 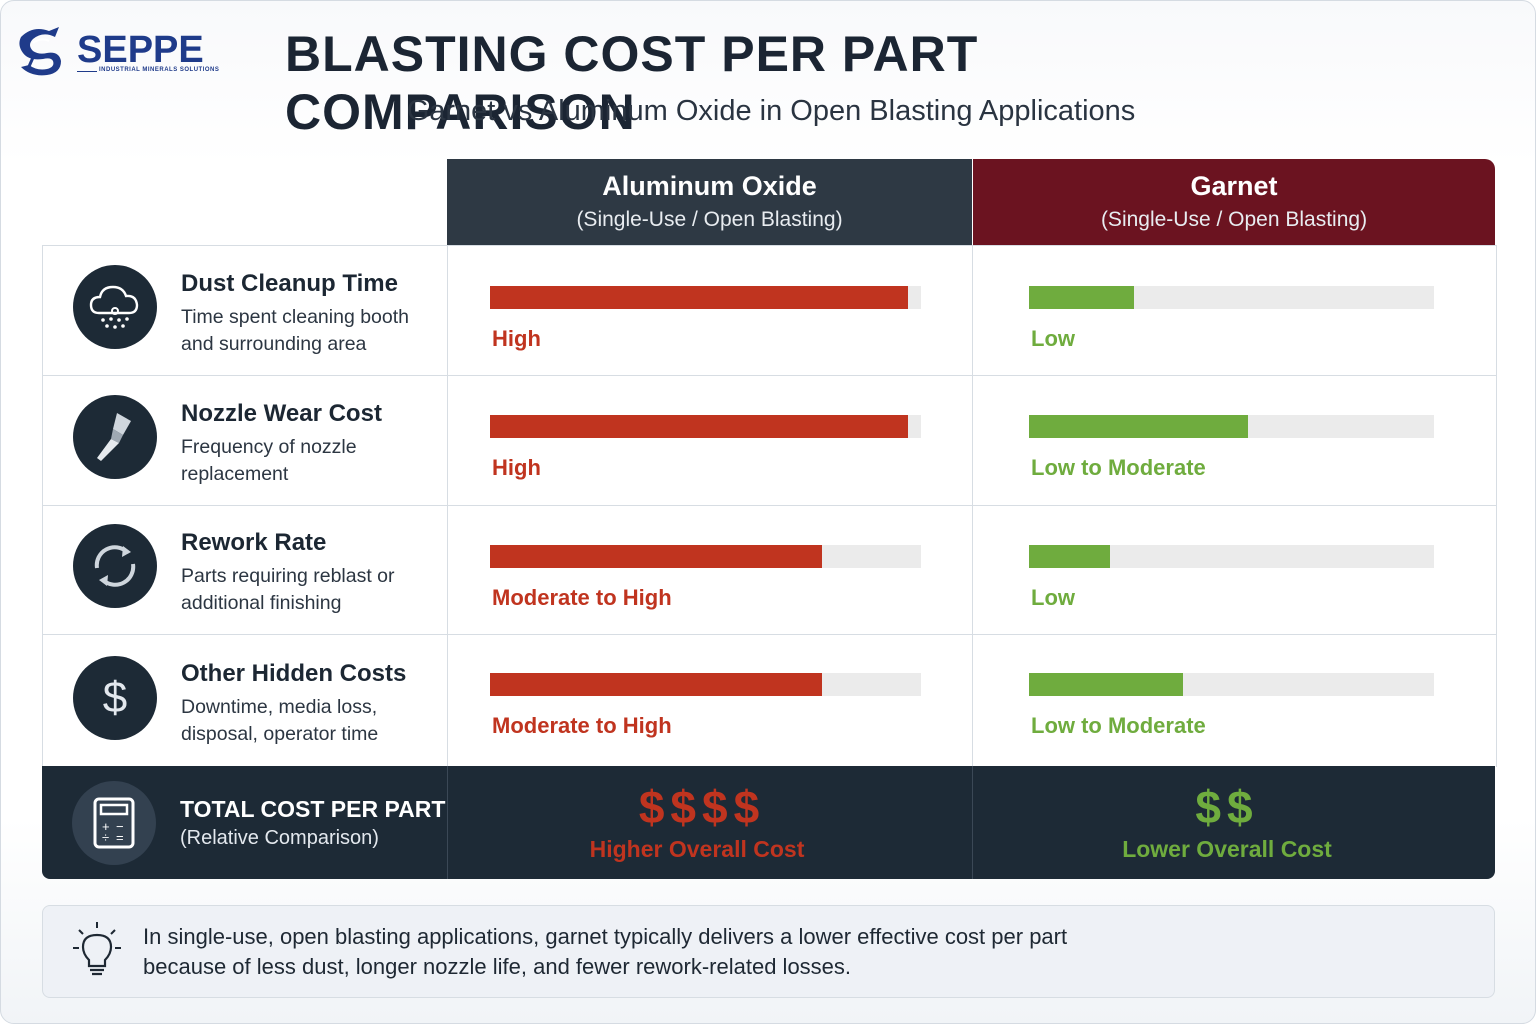 I want to click on aluminum-cost-symbols: $$$$, so click(x=702, y=807).